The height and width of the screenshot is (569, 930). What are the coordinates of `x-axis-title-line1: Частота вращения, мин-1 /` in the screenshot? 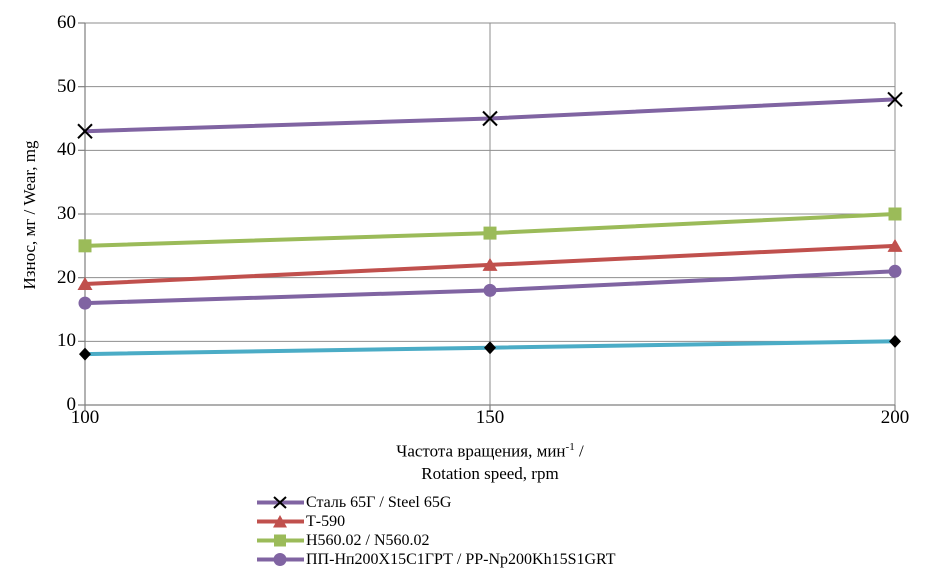 It's located at (490, 451).